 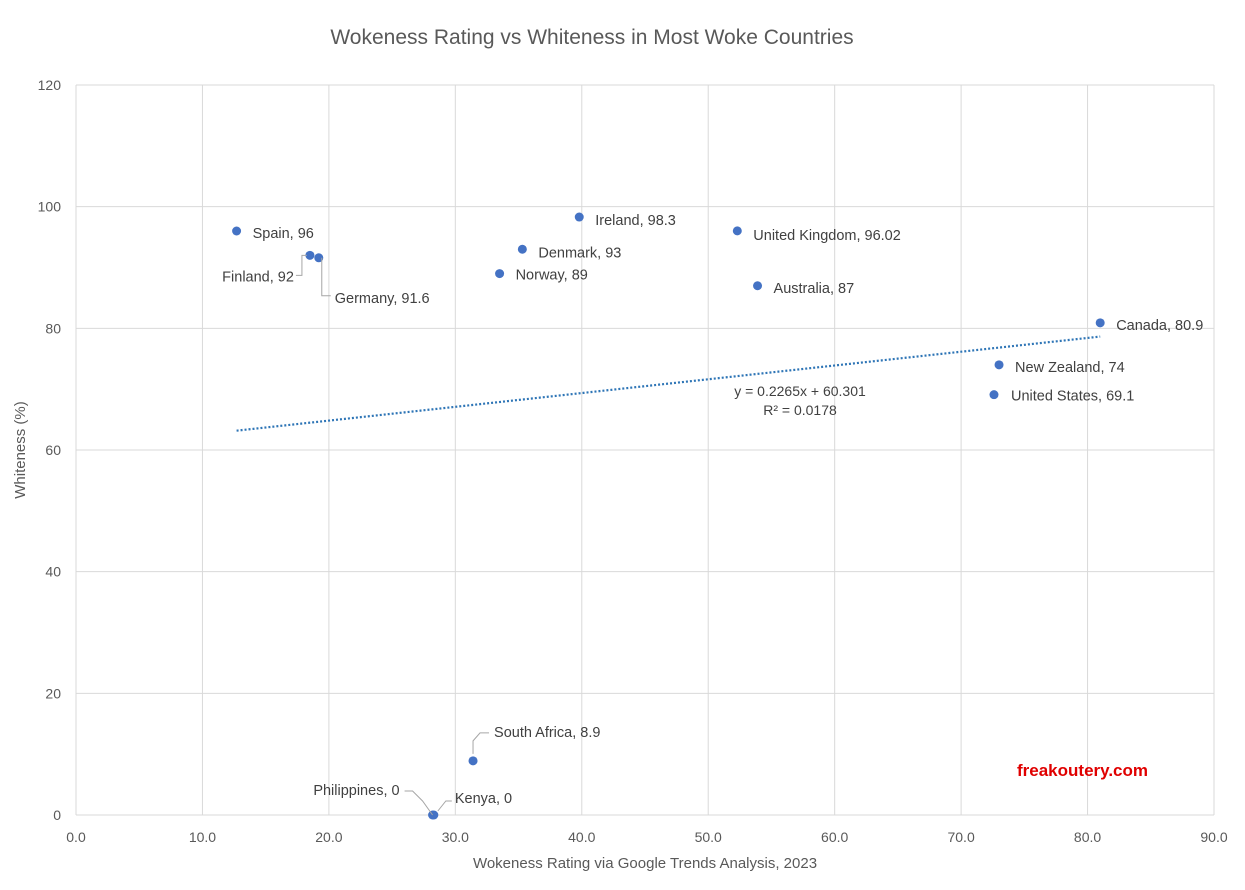 What do you see at coordinates (444, 806) in the screenshot?
I see `leader-line-kenya` at bounding box center [444, 806].